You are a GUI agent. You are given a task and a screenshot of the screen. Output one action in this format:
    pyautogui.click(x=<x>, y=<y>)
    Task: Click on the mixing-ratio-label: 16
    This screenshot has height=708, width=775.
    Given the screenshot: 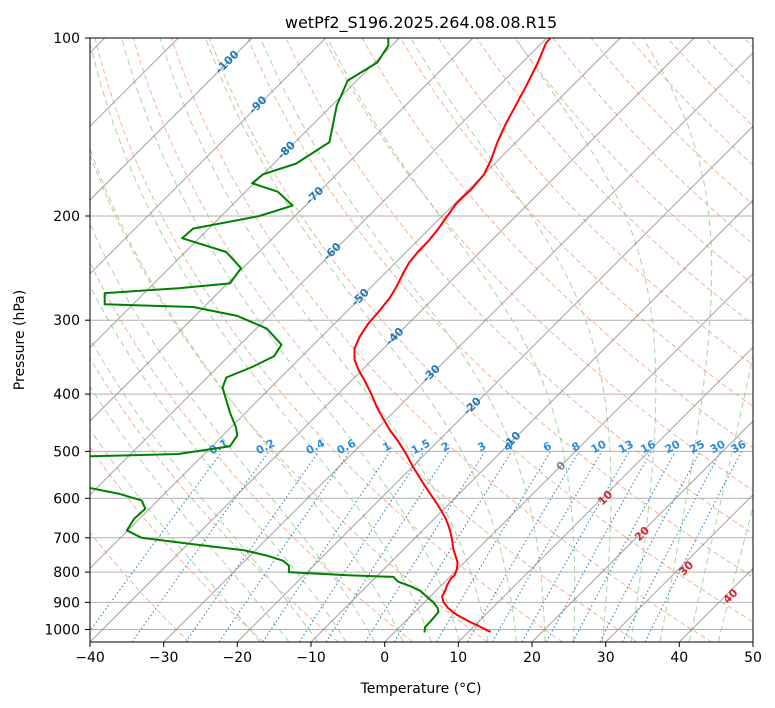 What is the action you would take?
    pyautogui.click(x=648, y=446)
    